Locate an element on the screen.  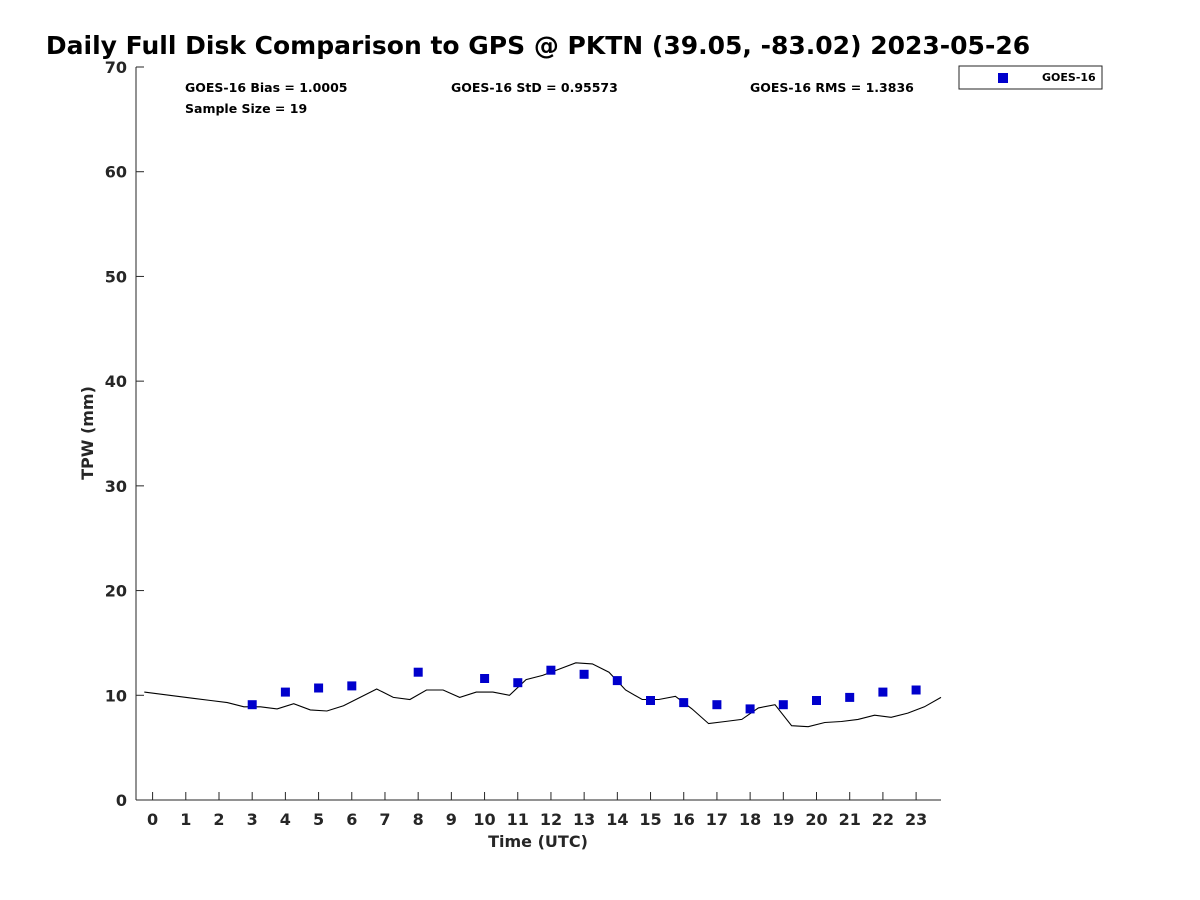
x-ticks: 0 1 2 3 4 5 6 7 8 9 10 11 12 13 14 15 16 17 18 19 20 21 22 23 is located at coordinates (537, 810).